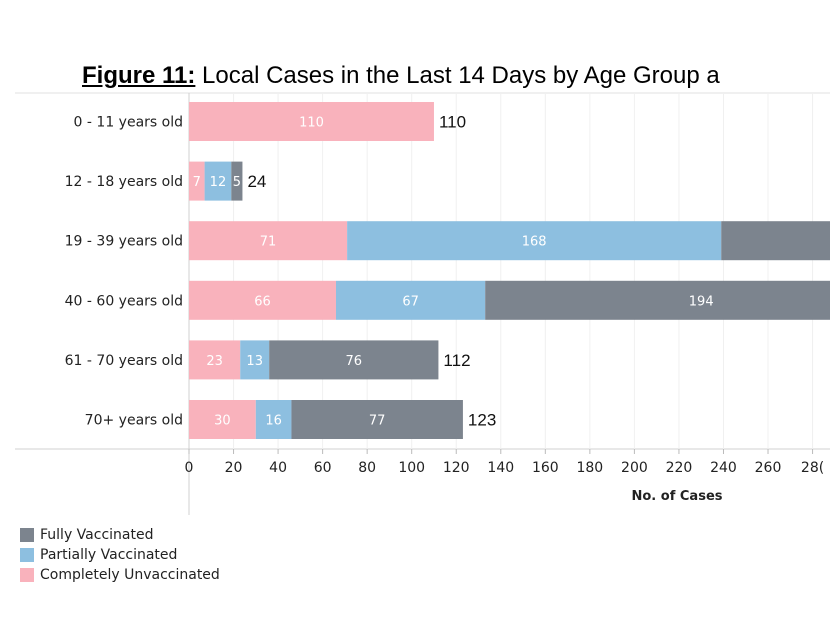 This screenshot has height=622, width=830. What do you see at coordinates (189, 468) in the screenshot?
I see `x-tick-label-0: 0` at bounding box center [189, 468].